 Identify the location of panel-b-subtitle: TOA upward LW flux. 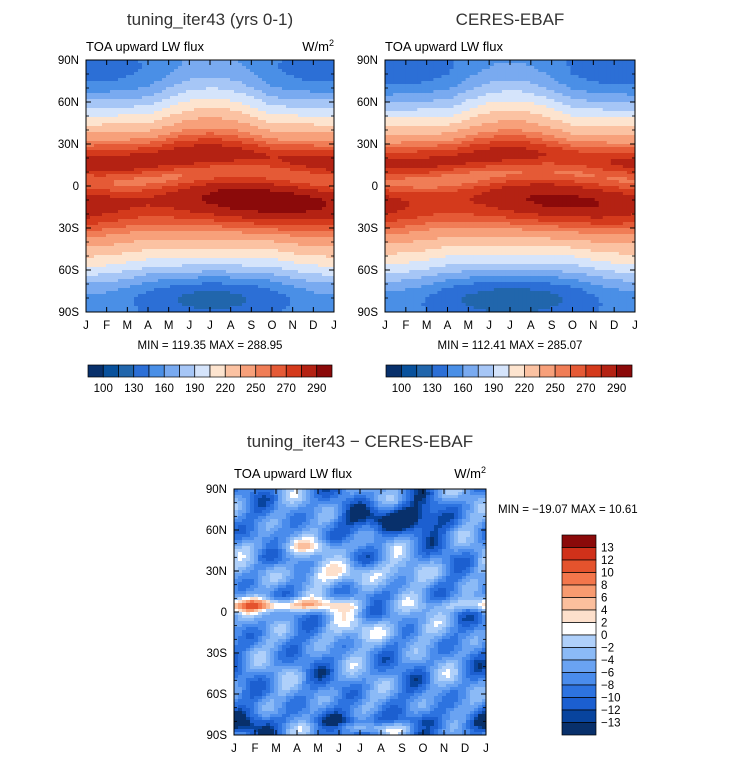
(444, 46).